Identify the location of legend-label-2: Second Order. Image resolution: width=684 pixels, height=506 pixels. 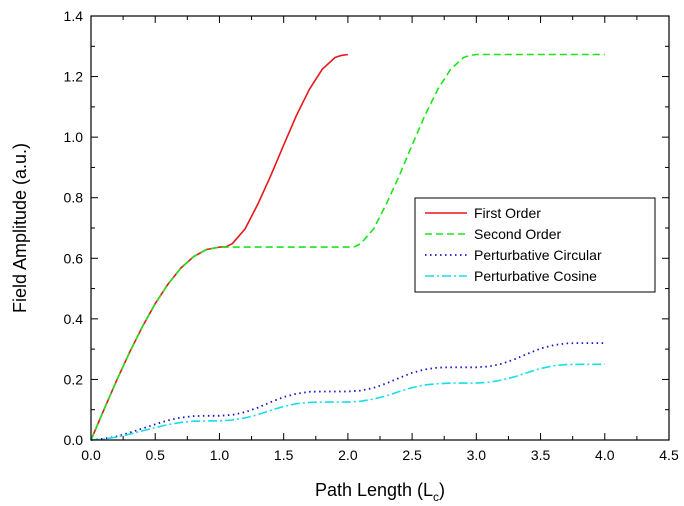
(517, 234).